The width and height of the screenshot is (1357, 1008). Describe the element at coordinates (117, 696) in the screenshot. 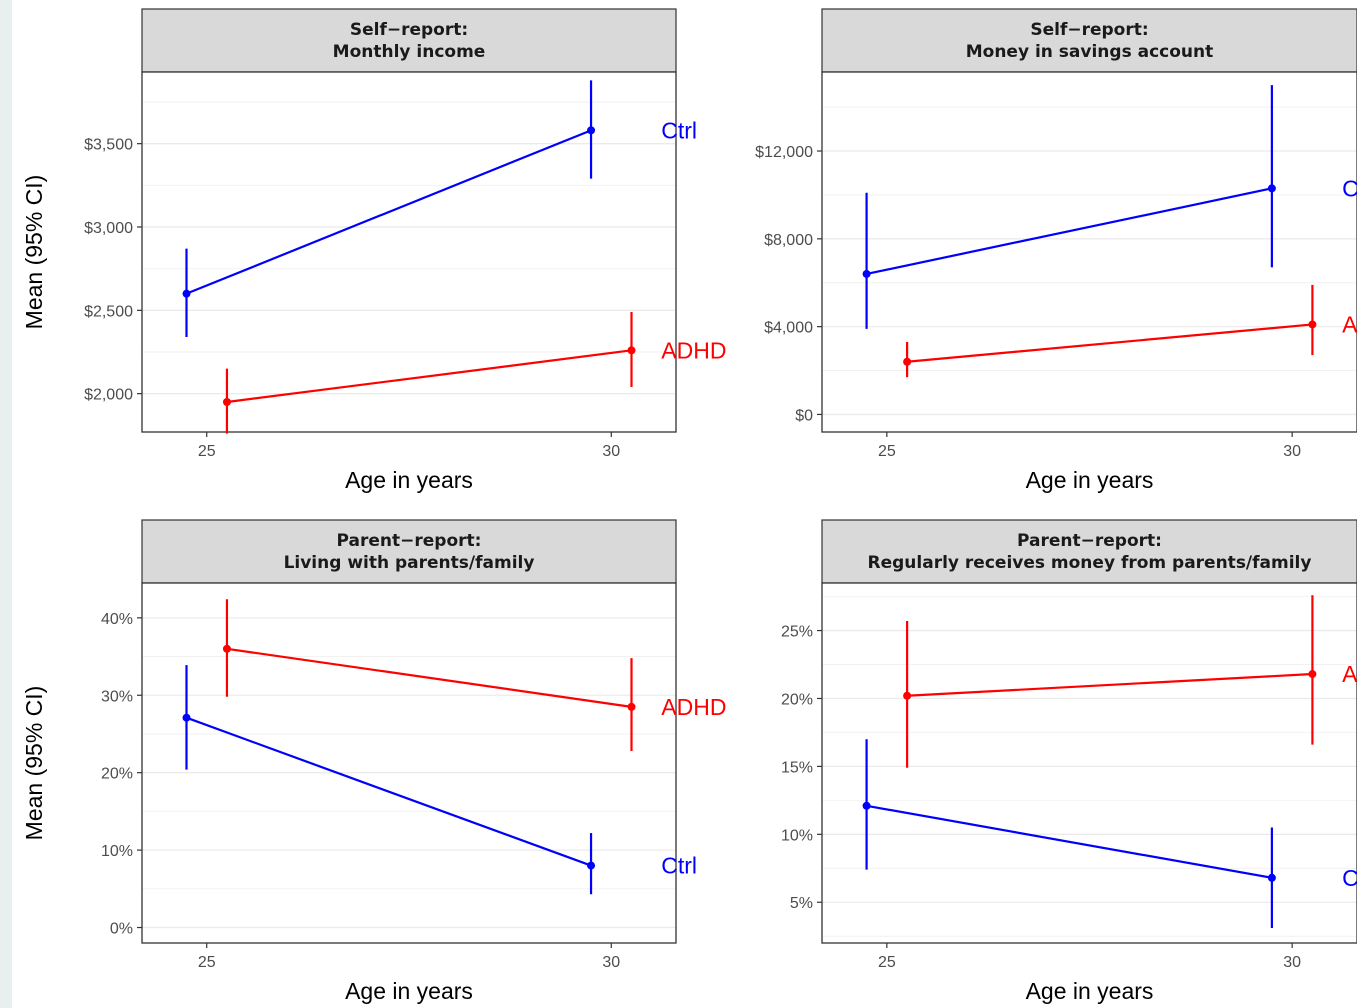

I see `y-tick-label: 30%` at that location.